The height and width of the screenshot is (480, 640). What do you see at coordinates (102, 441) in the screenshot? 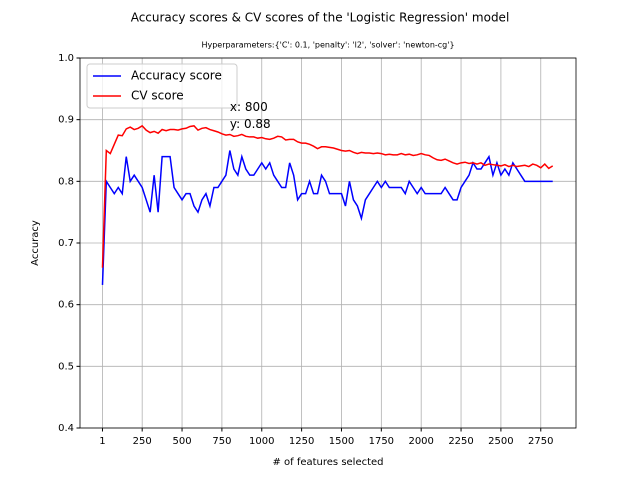
I see `x-tick-label: 1` at bounding box center [102, 441].